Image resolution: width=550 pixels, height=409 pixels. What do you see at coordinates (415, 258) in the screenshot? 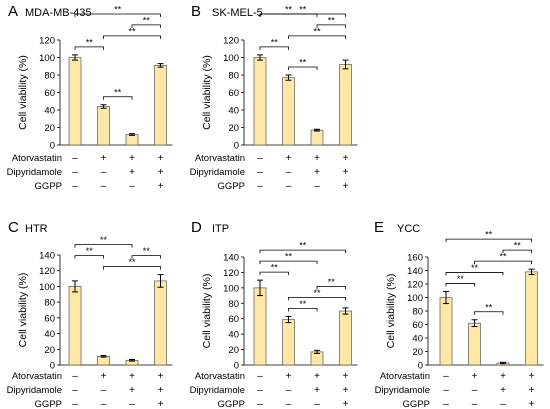
I see `y-tick-label: 160` at bounding box center [415, 258].